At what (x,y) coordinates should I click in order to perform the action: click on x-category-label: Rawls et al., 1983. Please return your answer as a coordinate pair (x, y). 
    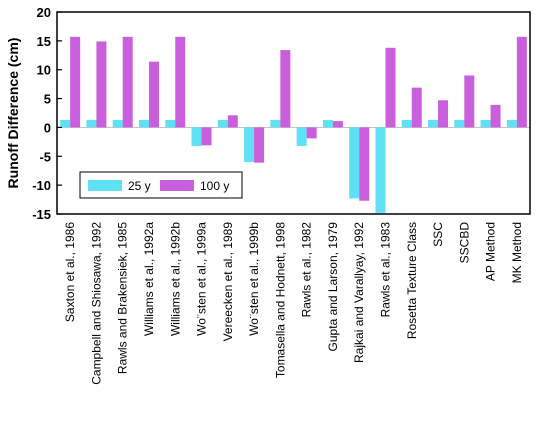
    Looking at the image, I should click on (385, 270).